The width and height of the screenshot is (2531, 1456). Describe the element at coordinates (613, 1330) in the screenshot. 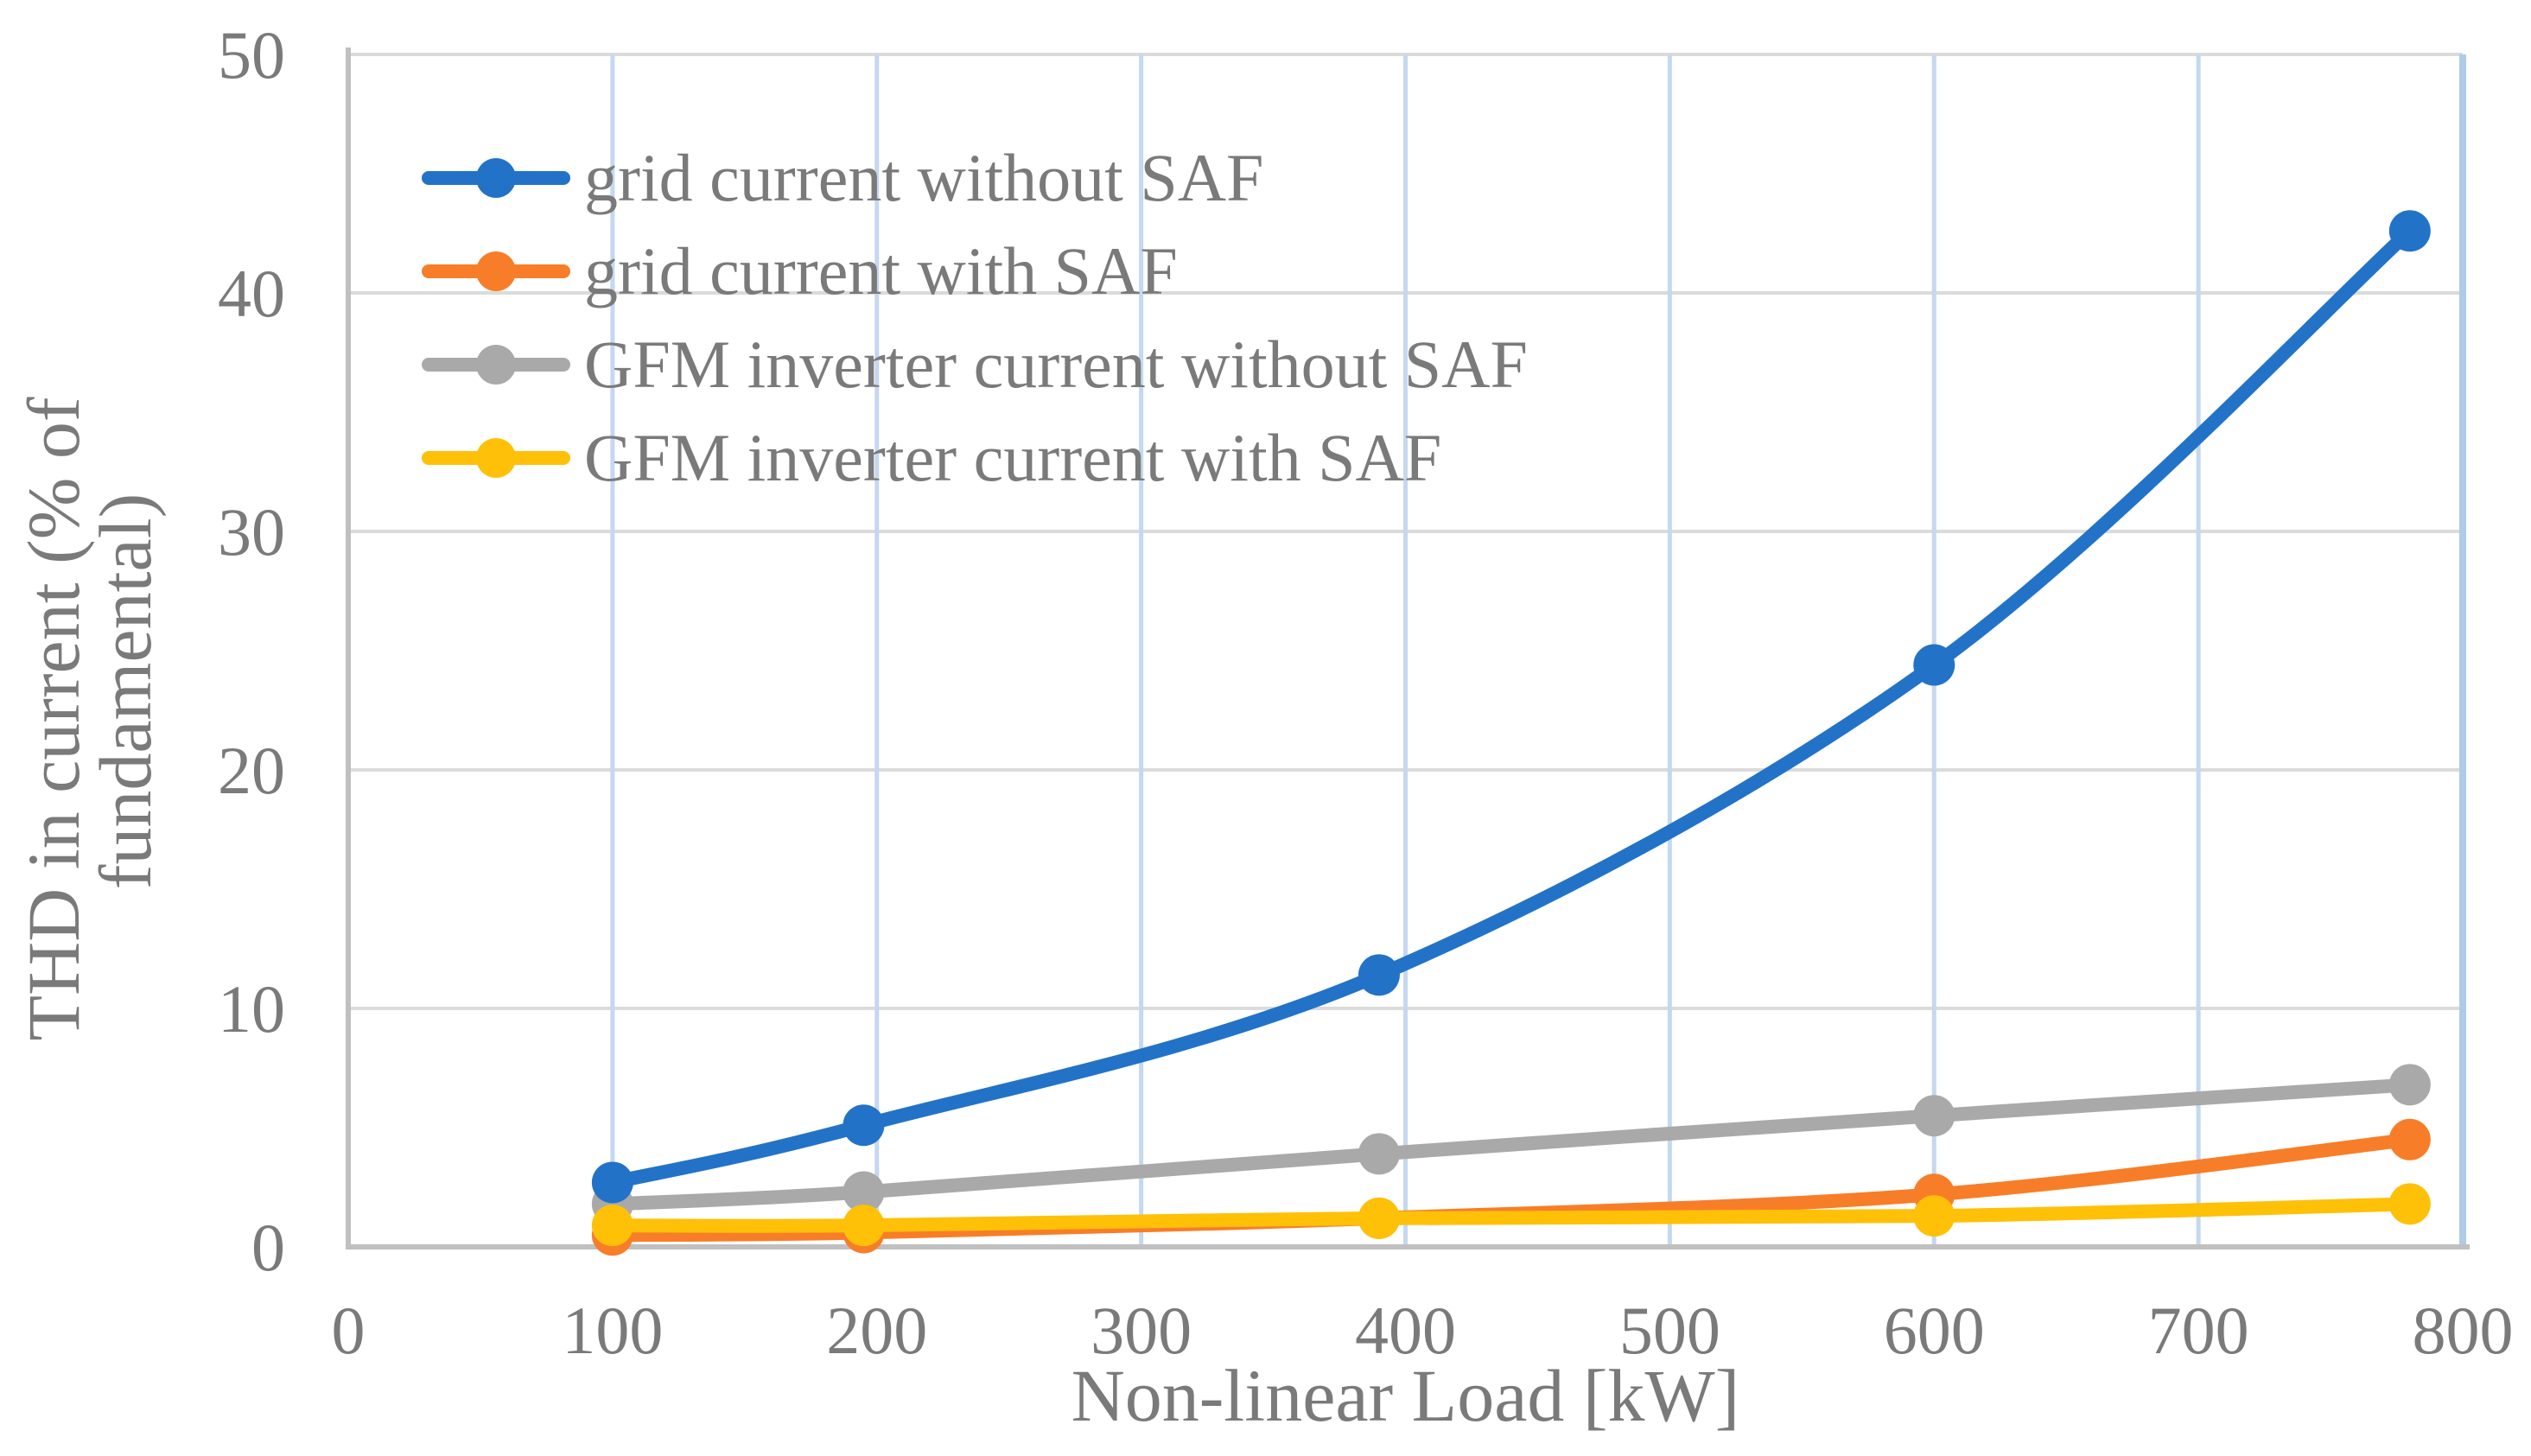

I see `x-tick-label: 100` at that location.